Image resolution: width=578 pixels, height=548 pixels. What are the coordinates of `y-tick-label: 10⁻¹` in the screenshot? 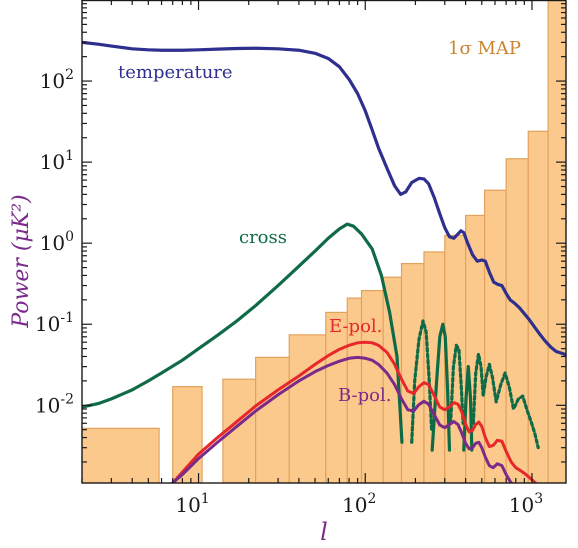 It's located at (54, 323).